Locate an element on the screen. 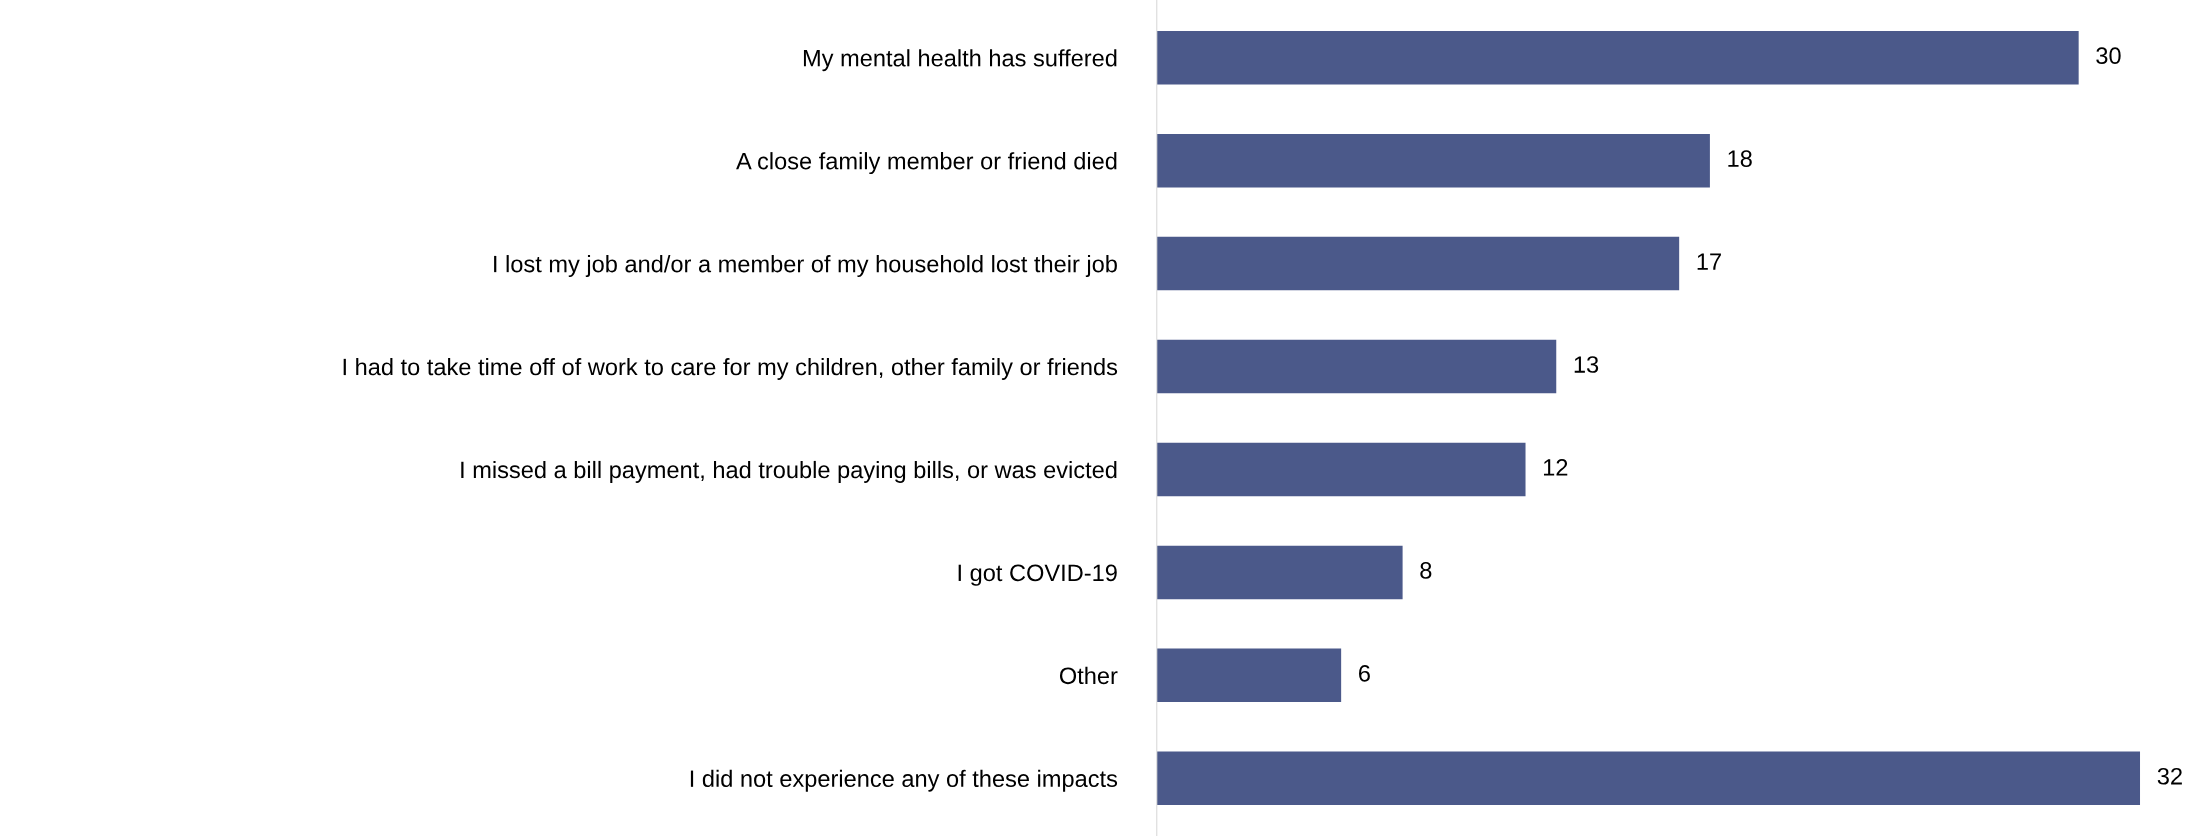 Image resolution: width=2195 pixels, height=836 pixels. data-label: 30 is located at coordinates (2108, 56).